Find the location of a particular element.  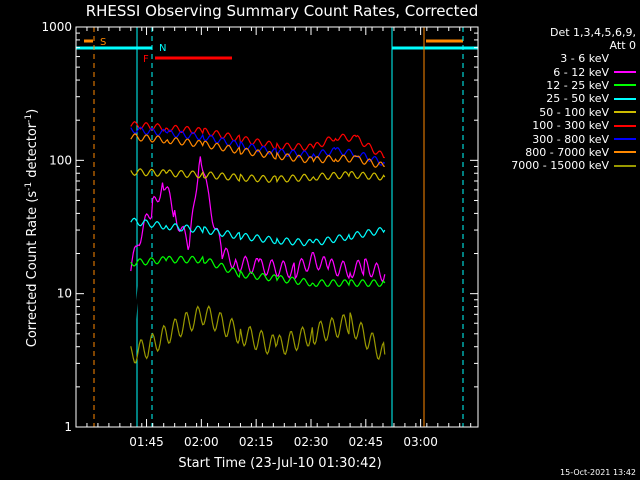

y-axis-label: Corrected Count Rate (s-1 detector-1) is located at coordinates (32, 228).